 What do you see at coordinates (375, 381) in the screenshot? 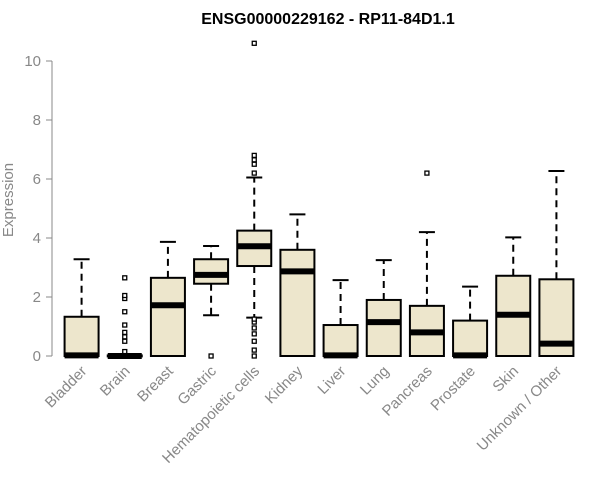
I see `x-tick-label: Lung` at bounding box center [375, 381].